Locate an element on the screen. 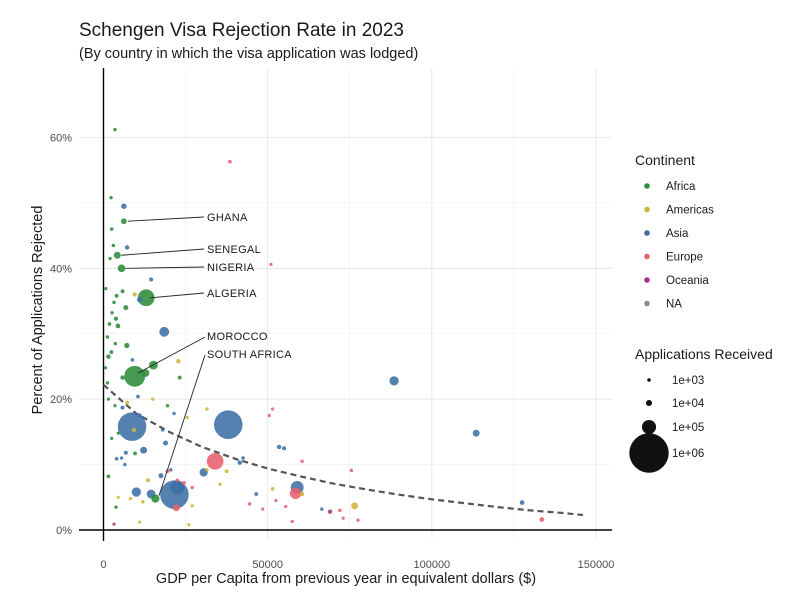  x-tick-label: 50000 is located at coordinates (267, 565).